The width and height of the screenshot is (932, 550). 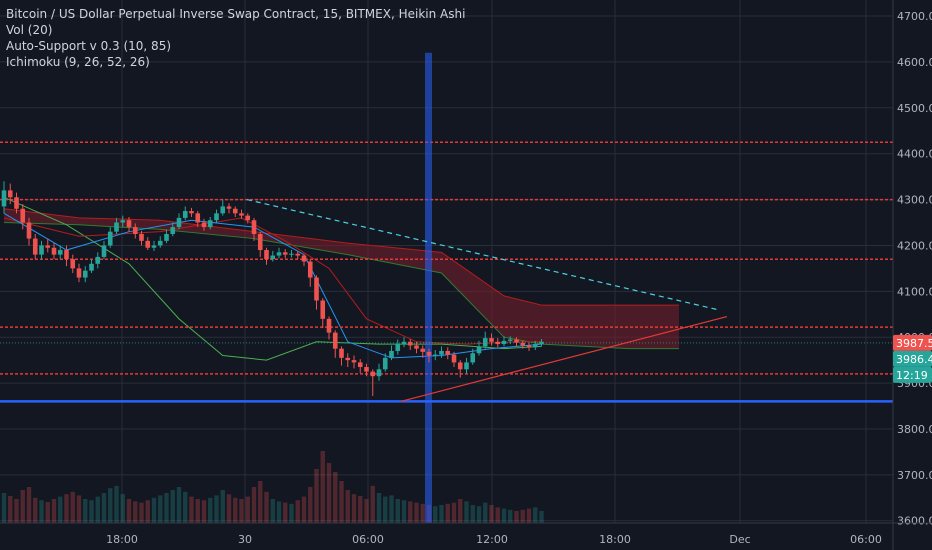 I want to click on cloud-upper-line, so click(x=341, y=257).